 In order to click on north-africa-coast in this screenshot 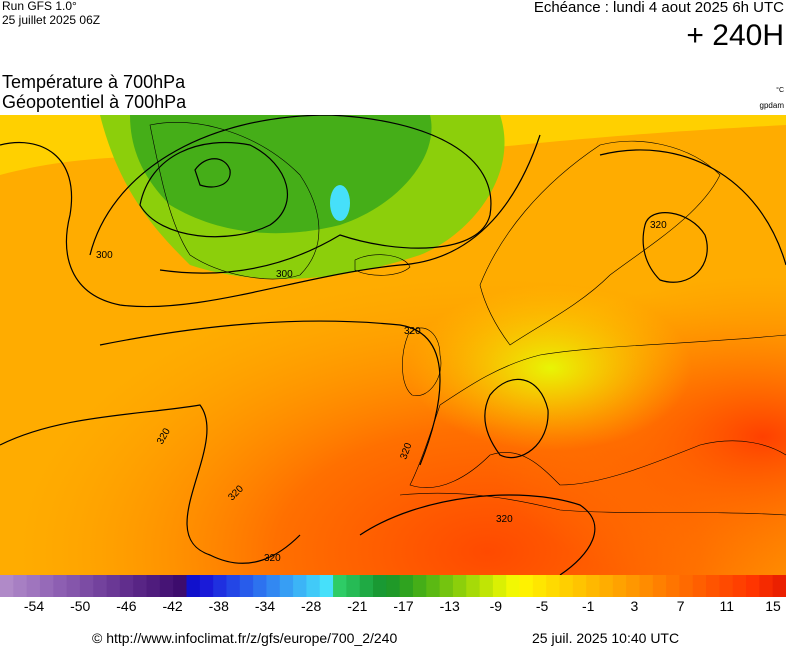, I will do `click(592, 504)`.